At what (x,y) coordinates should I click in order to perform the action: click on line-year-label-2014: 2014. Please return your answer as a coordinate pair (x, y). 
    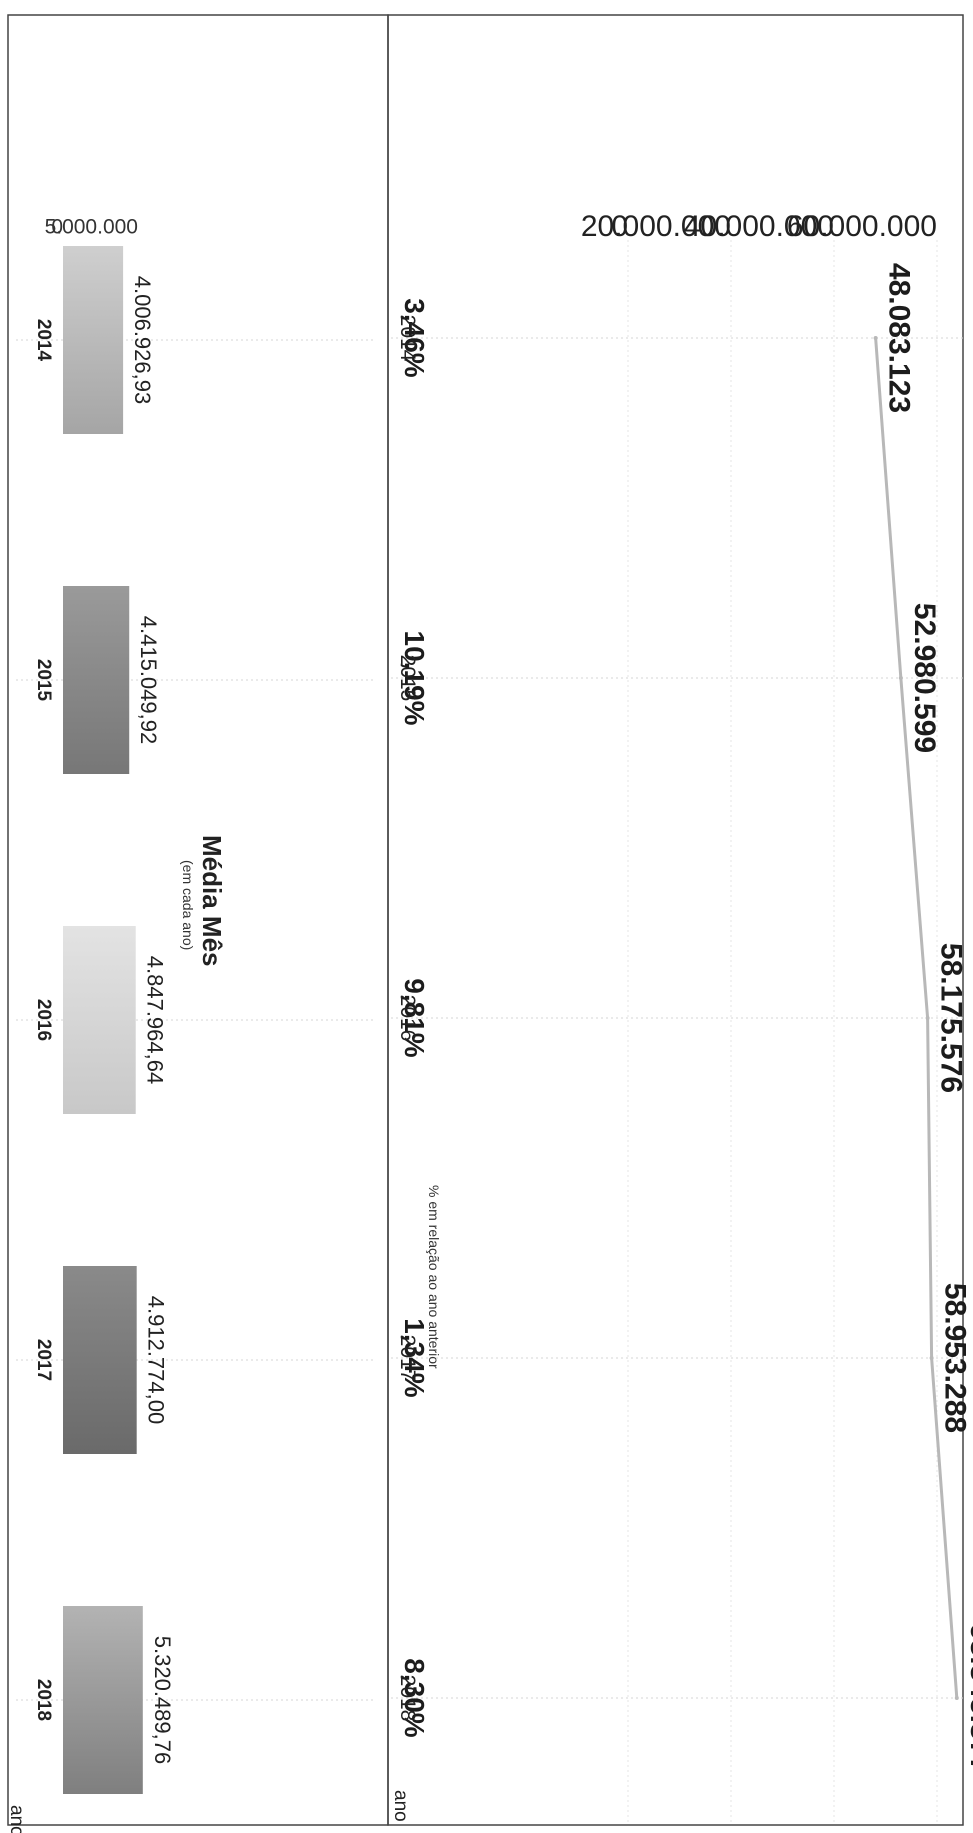
    Looking at the image, I should click on (407, 338).